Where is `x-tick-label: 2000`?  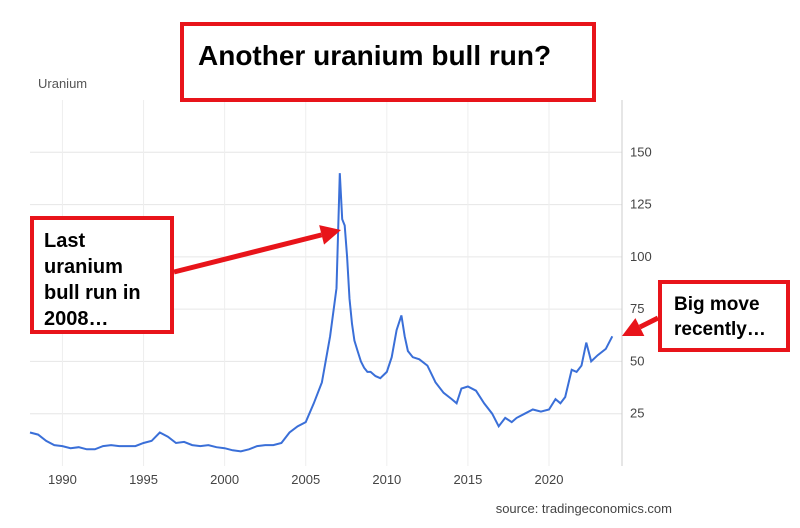 x-tick-label: 2000 is located at coordinates (224, 479).